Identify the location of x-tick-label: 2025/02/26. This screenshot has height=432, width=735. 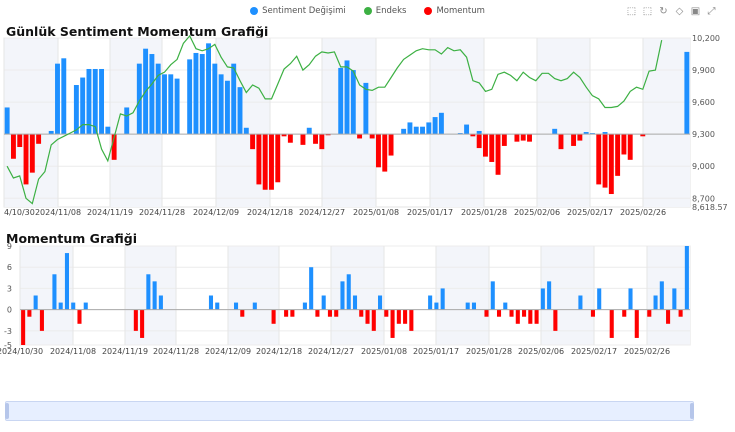
(647, 351).